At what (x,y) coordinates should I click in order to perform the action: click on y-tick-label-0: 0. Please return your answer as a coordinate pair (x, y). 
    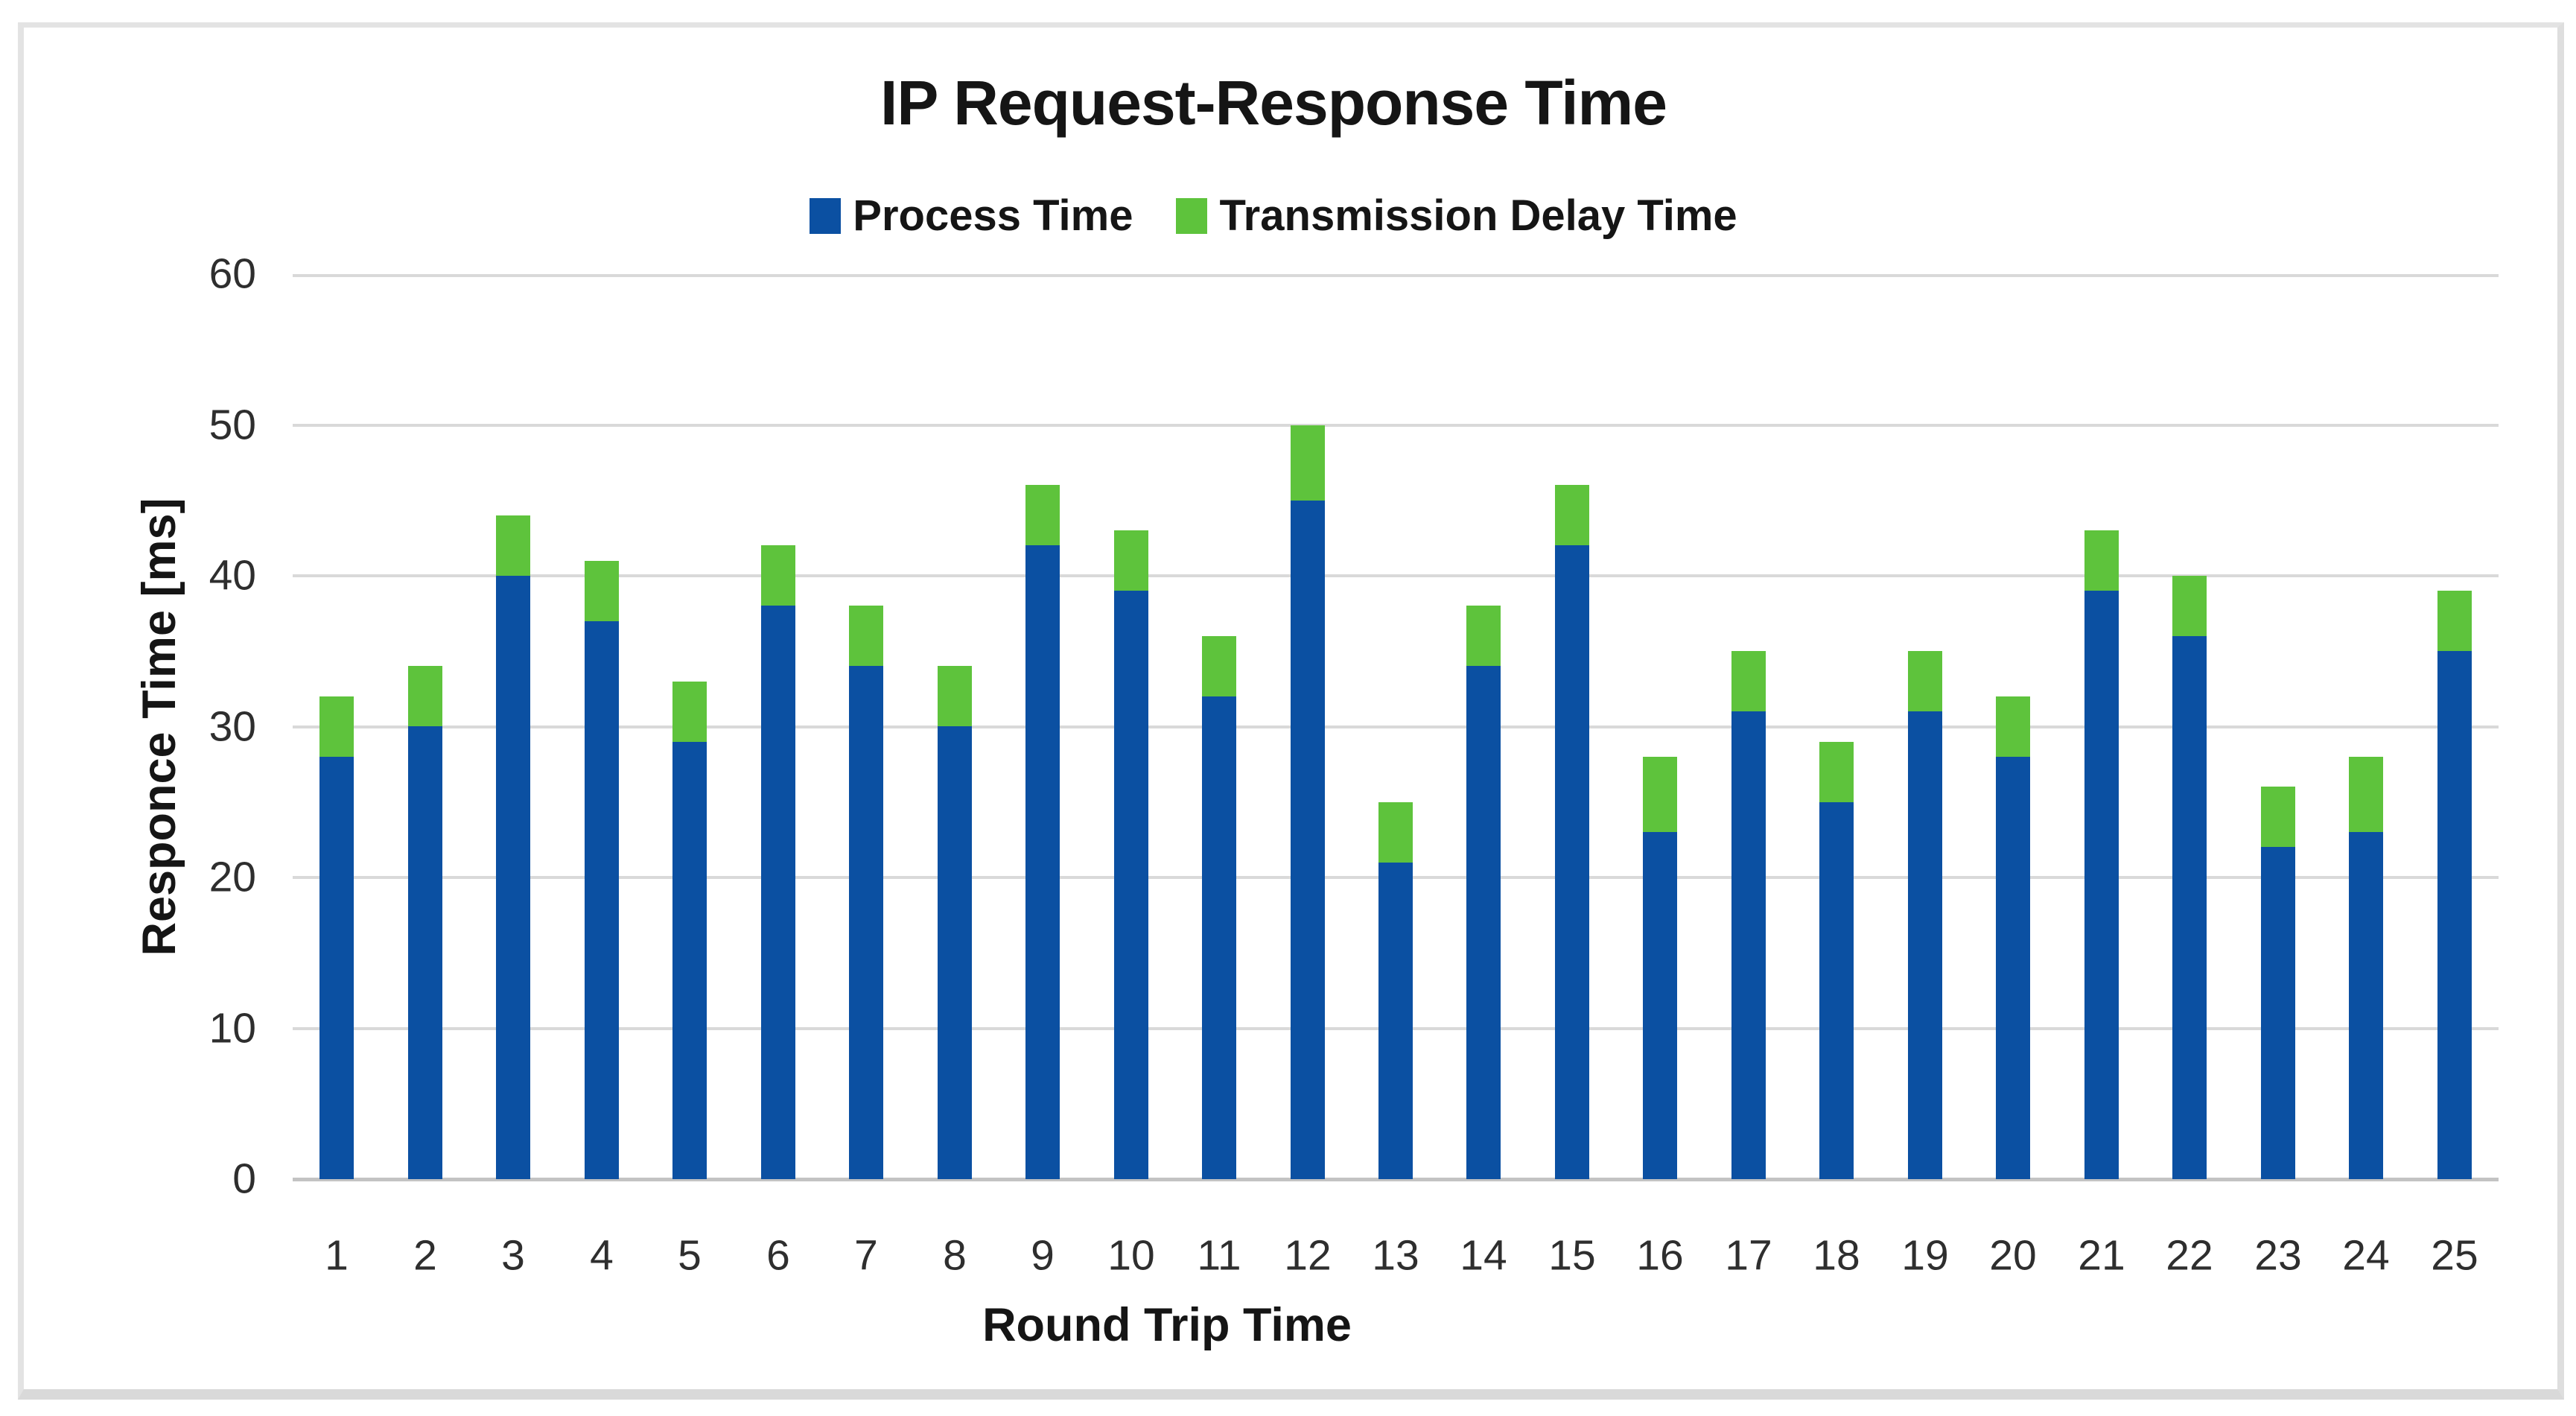
    Looking at the image, I should click on (244, 1179).